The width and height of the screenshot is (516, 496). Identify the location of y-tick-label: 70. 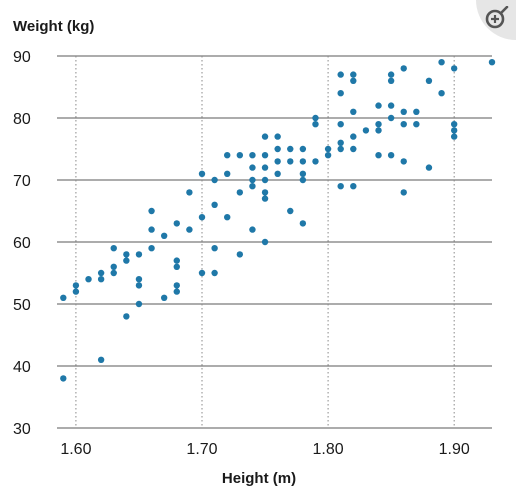
(22, 181).